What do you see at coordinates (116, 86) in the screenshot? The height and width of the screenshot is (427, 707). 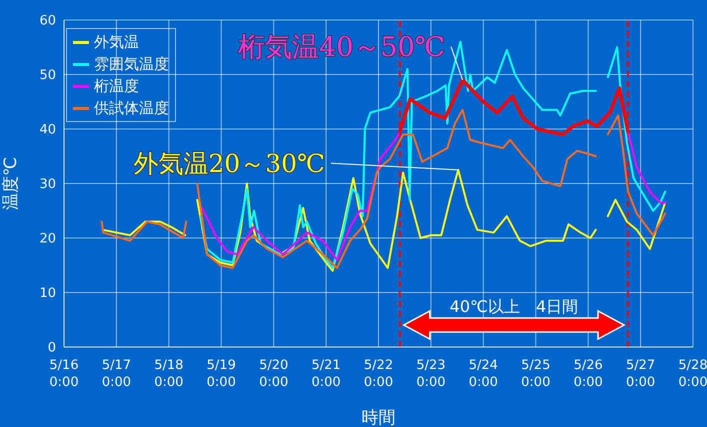 I see `legend-label: 桁温度` at bounding box center [116, 86].